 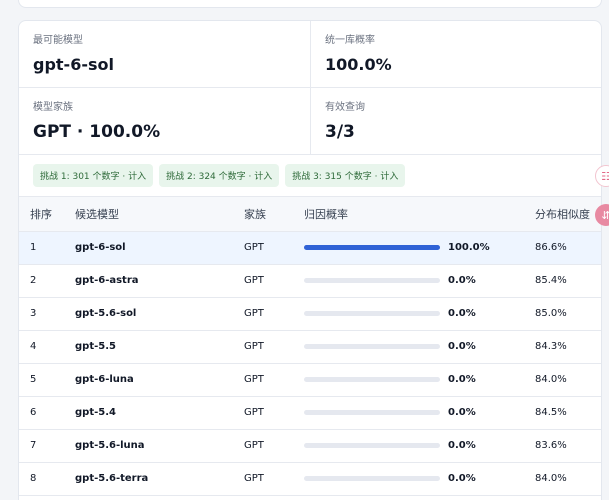 What do you see at coordinates (47, 413) in the screenshot?
I see `rank-cell: 6` at bounding box center [47, 413].